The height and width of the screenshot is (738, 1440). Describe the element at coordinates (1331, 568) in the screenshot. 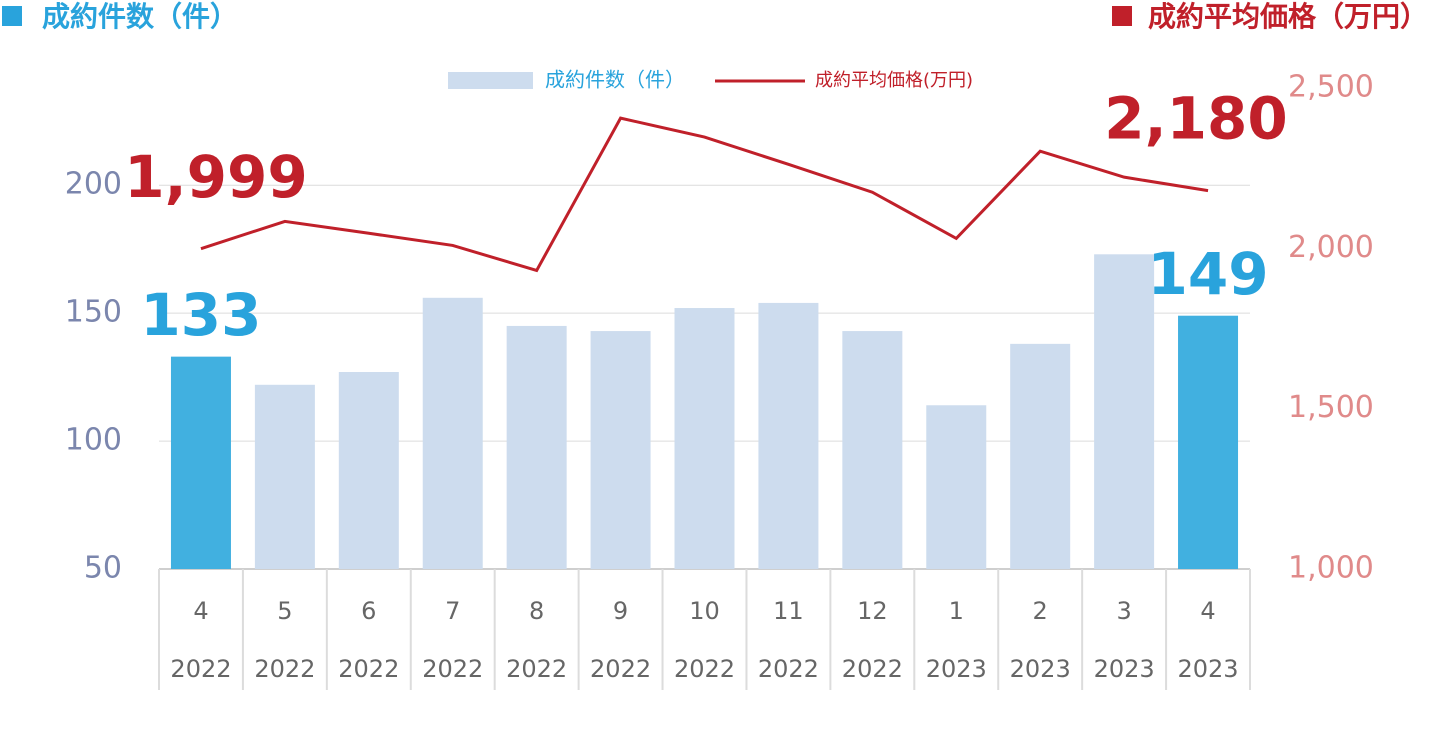

I see `y2-tick-label: 1,000` at that location.